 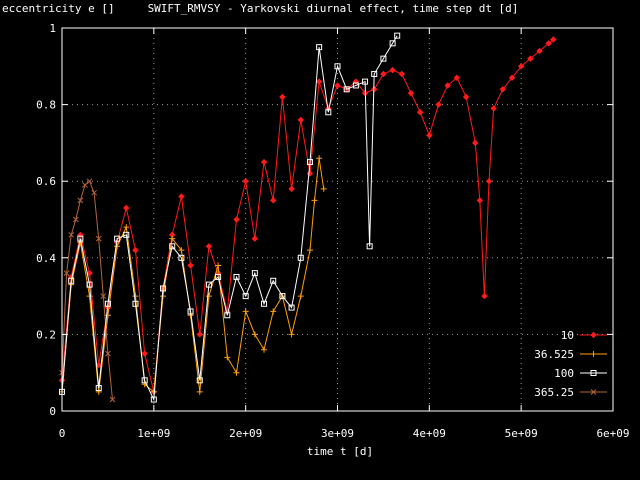 I want to click on legend-label: 100, so click(x=564, y=373).